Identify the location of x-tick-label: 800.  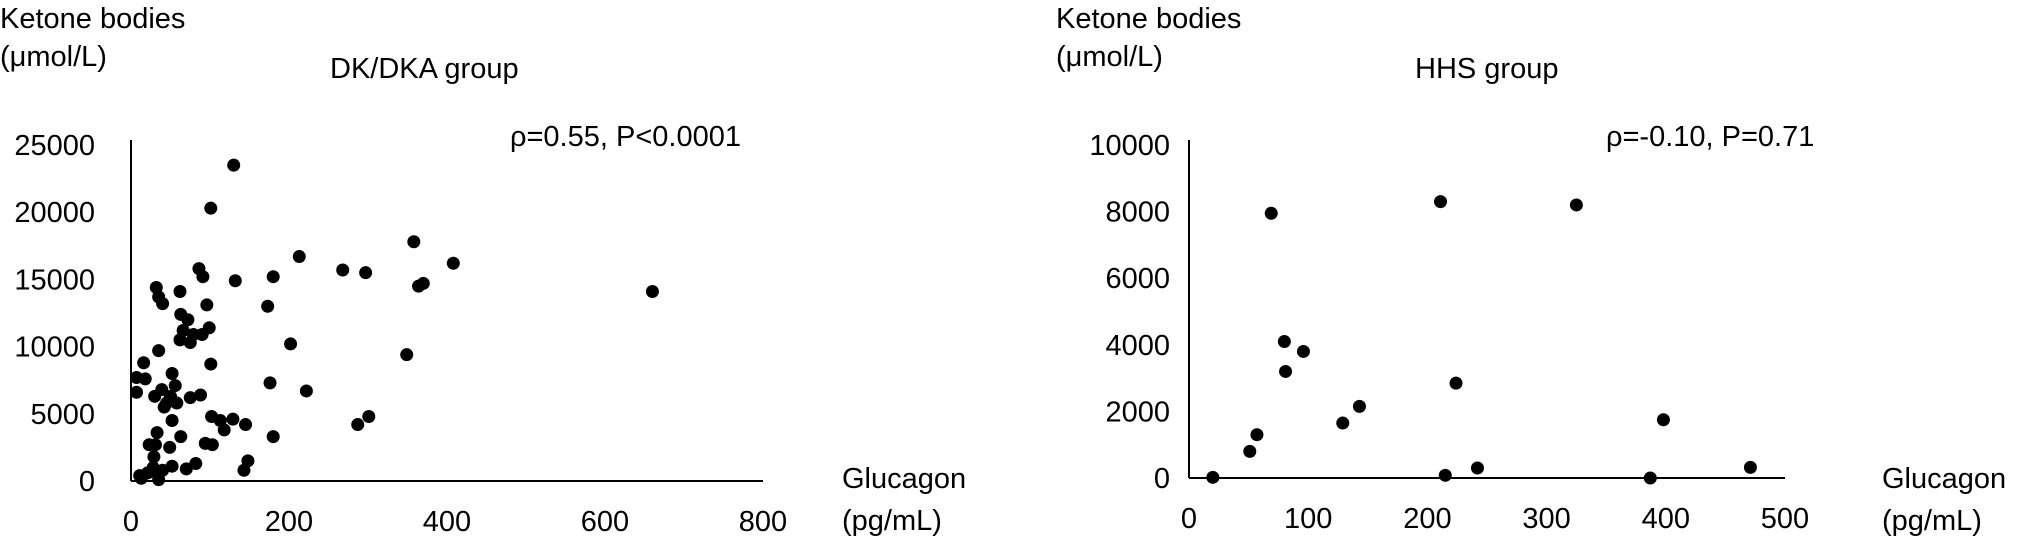
(763, 522).